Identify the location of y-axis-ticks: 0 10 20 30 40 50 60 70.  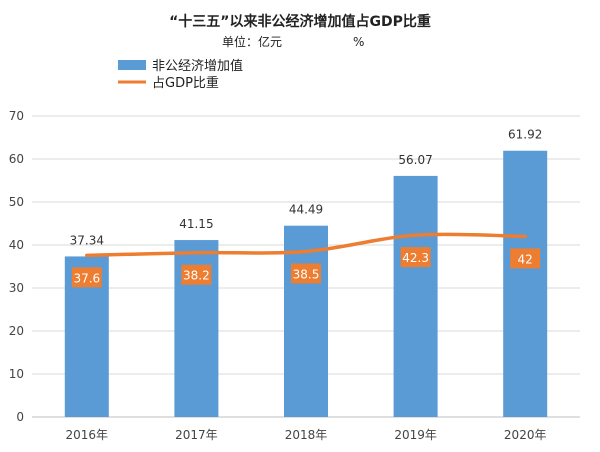
(16, 266).